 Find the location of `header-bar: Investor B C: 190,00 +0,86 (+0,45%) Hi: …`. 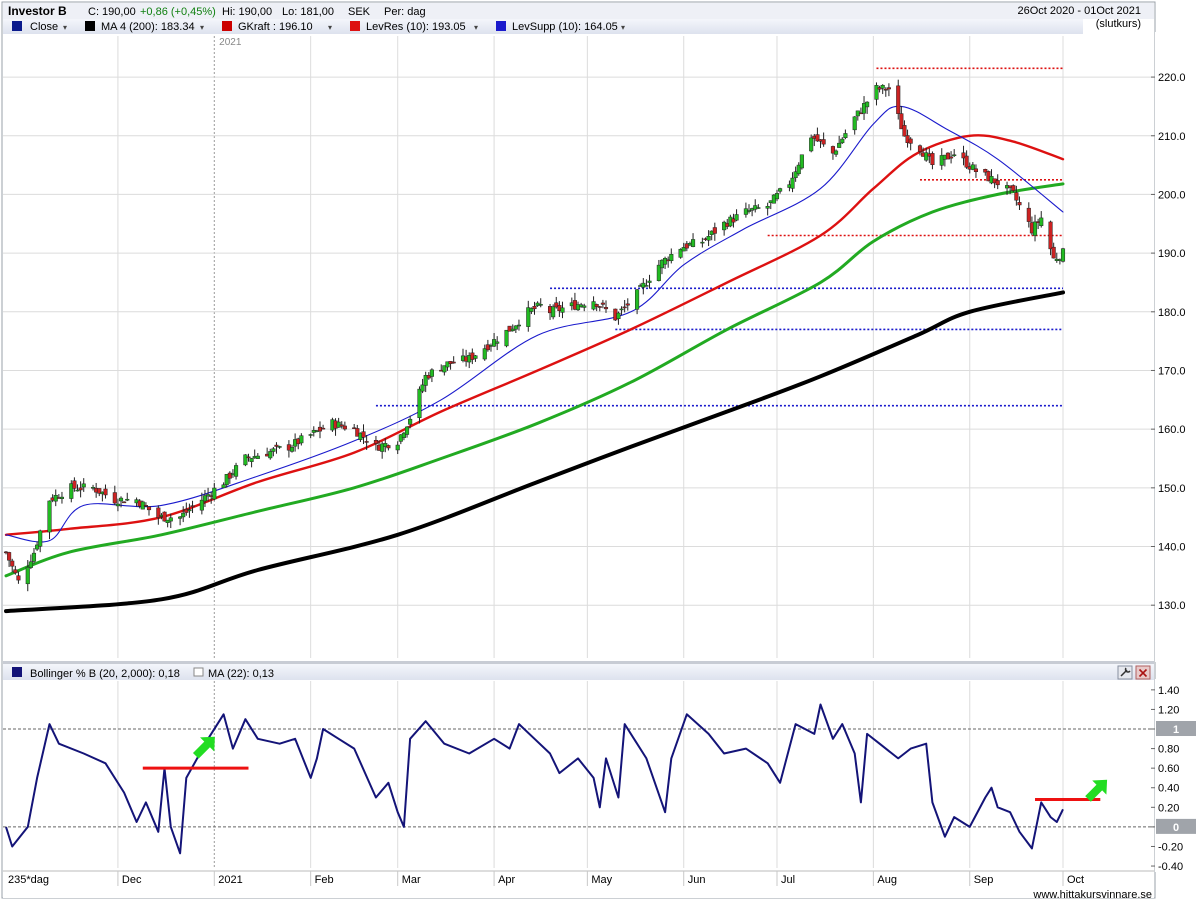

header-bar: Investor B C: 190,00 +0,86 (+0,45%) Hi: … is located at coordinates (578, 16).